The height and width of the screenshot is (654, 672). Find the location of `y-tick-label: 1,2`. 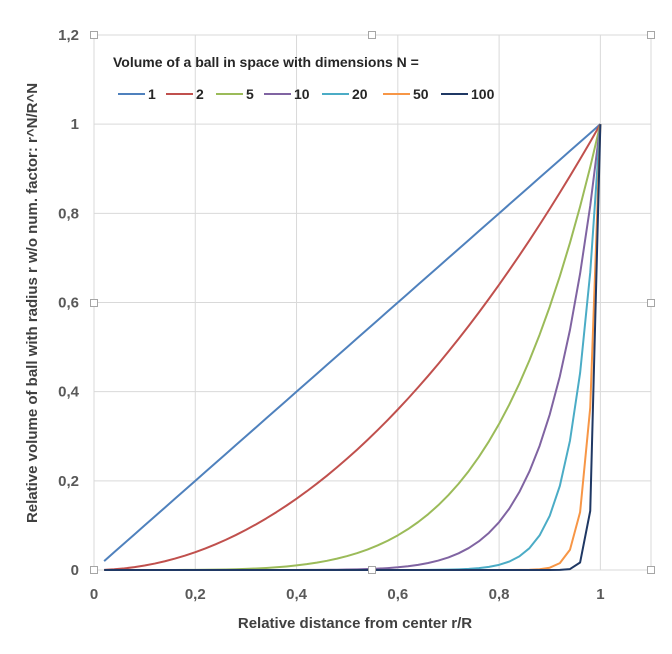

y-tick-label: 1,2 is located at coordinates (68, 35).